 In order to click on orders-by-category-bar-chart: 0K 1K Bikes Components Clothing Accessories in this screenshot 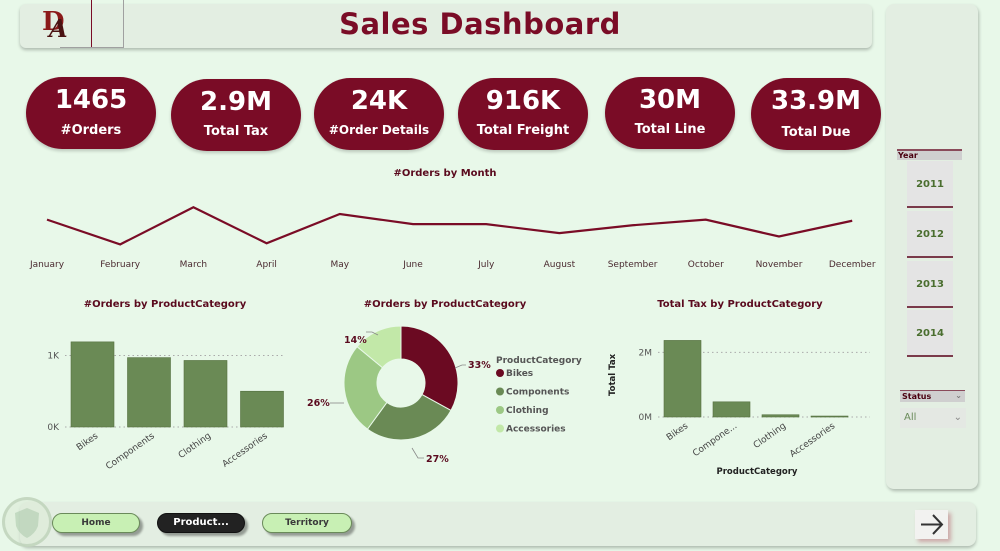, I will do `click(166, 406)`.